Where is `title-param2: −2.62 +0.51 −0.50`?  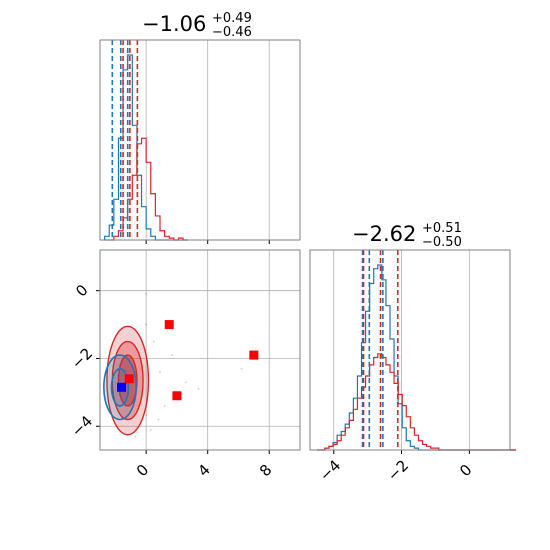 title-param2: −2.62 +0.51 −0.50 is located at coordinates (407, 235).